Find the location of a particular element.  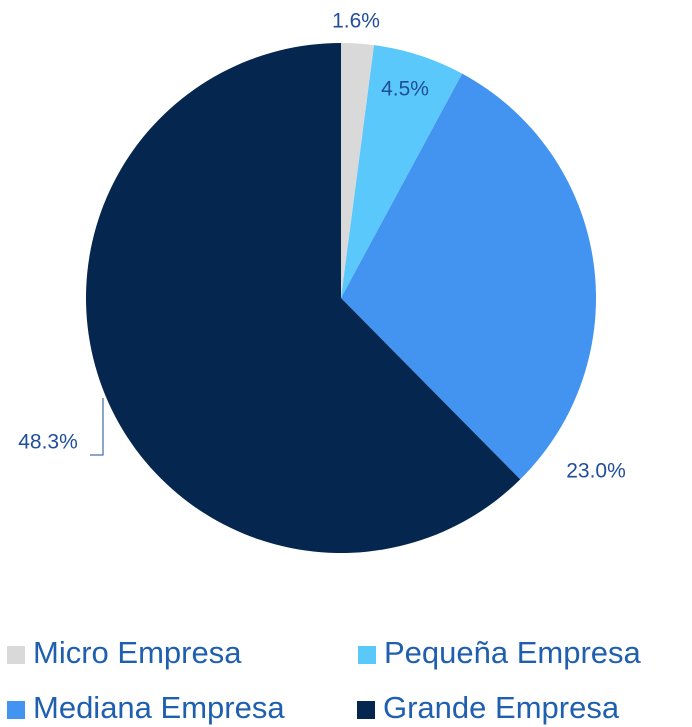

leader-line is located at coordinates (97, 427).